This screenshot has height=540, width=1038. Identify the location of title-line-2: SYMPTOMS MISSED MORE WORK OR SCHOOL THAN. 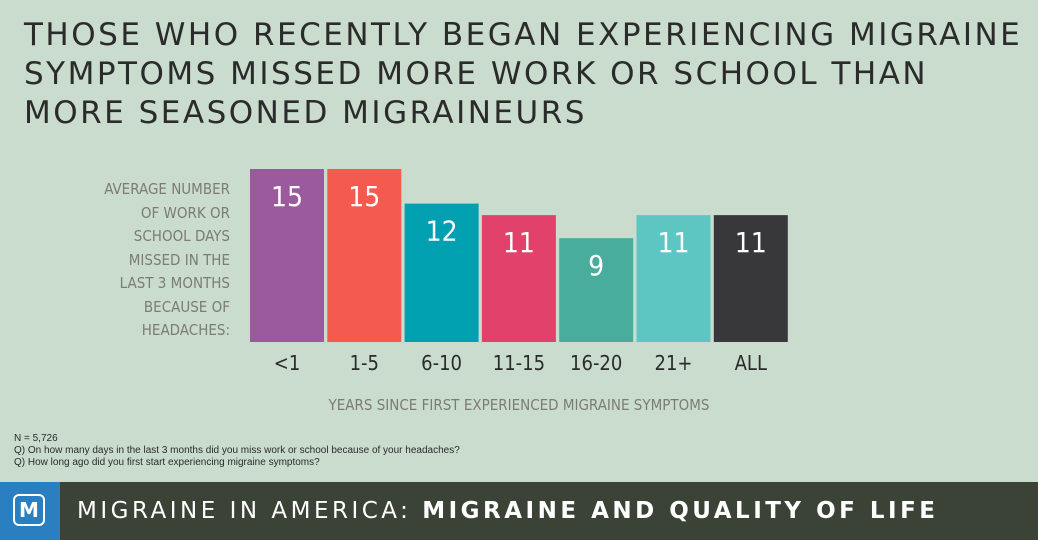
(476, 74).